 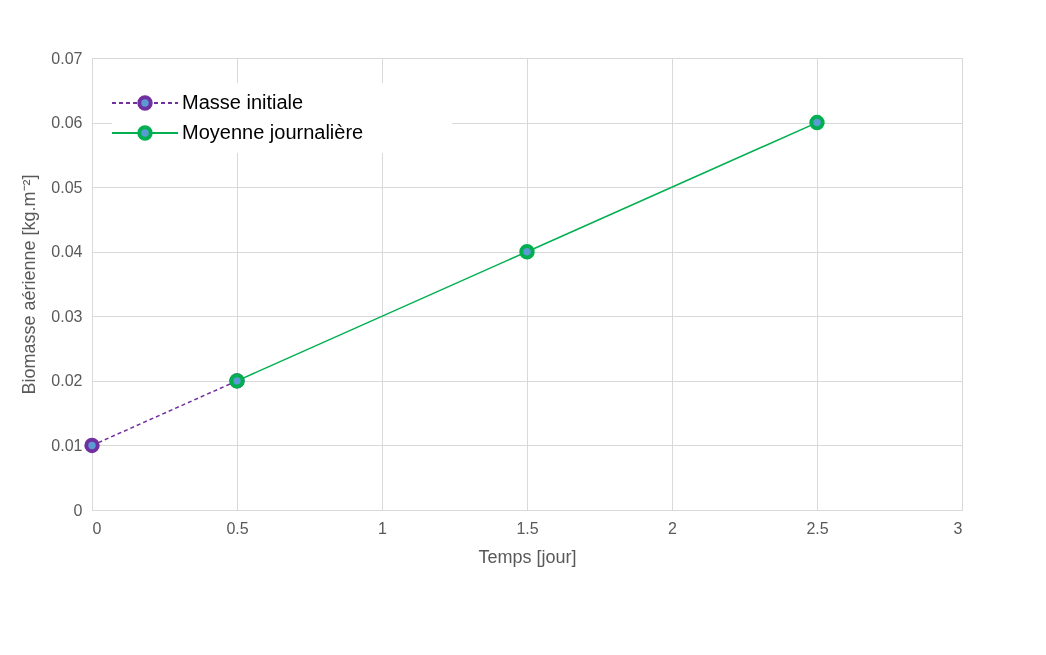 I want to click on x-tick-label: 1.5, so click(x=527, y=528).